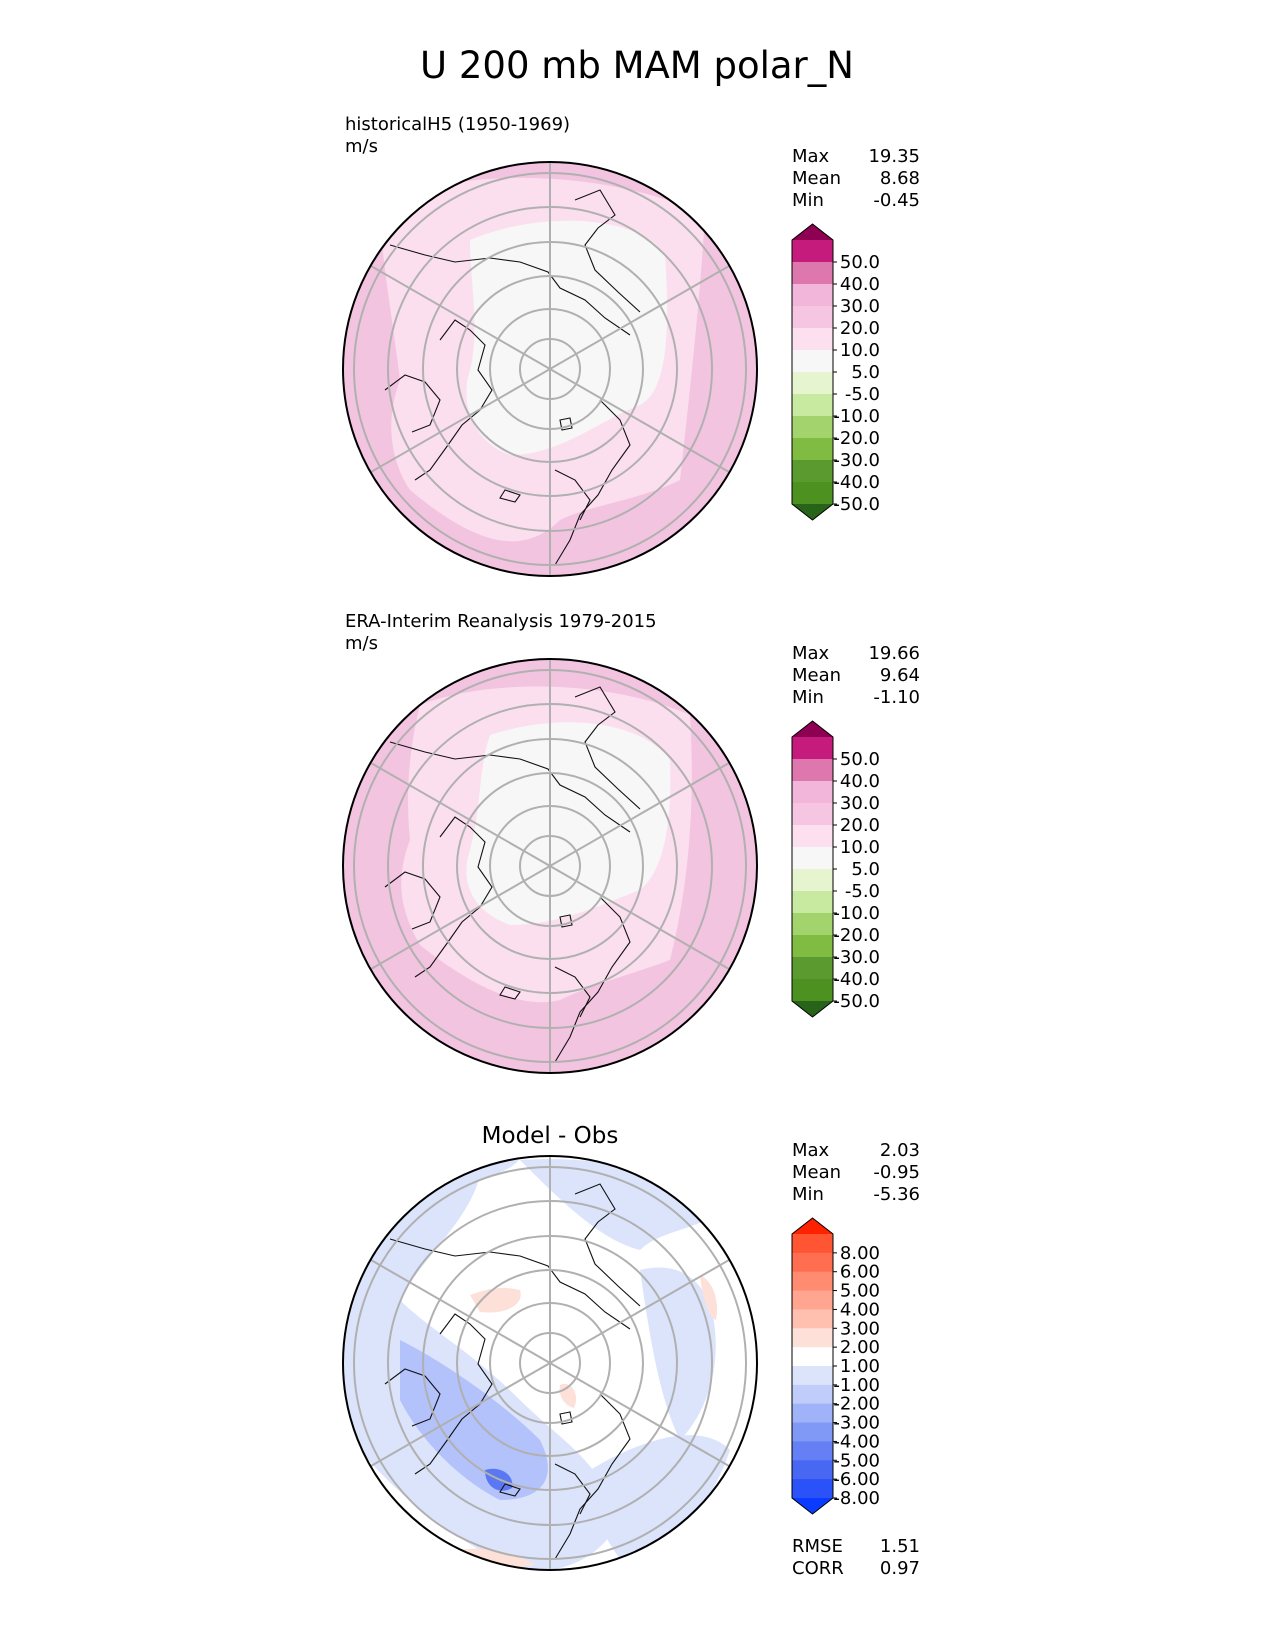 This screenshot has height=1650, width=1275. I want to click on colorbar-tick-label: -5.0, so click(862, 891).